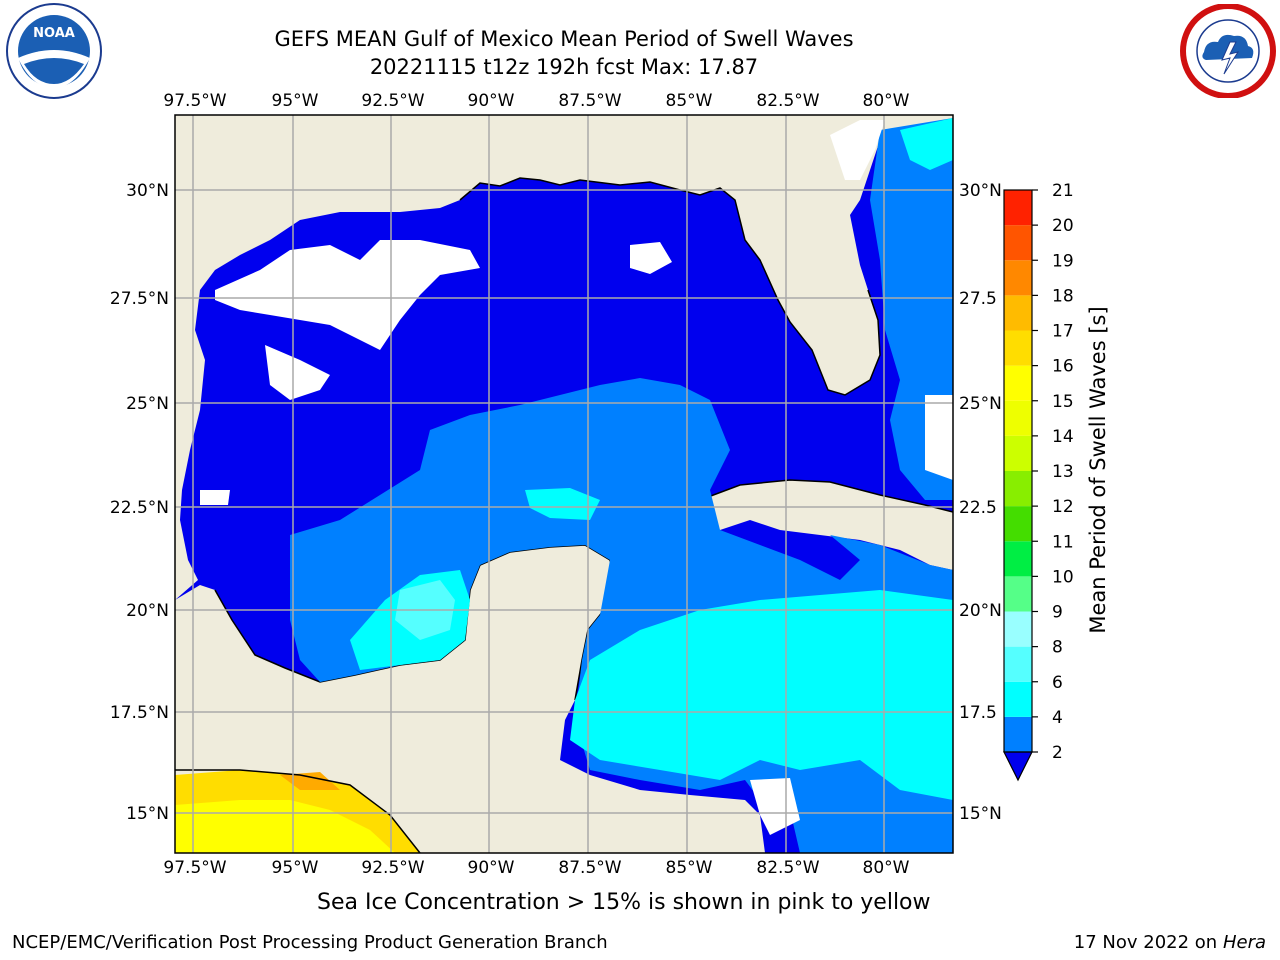 This screenshot has width=1280, height=960. What do you see at coordinates (194, 101) in the screenshot?
I see `lon-label-top: 97.5°W` at bounding box center [194, 101].